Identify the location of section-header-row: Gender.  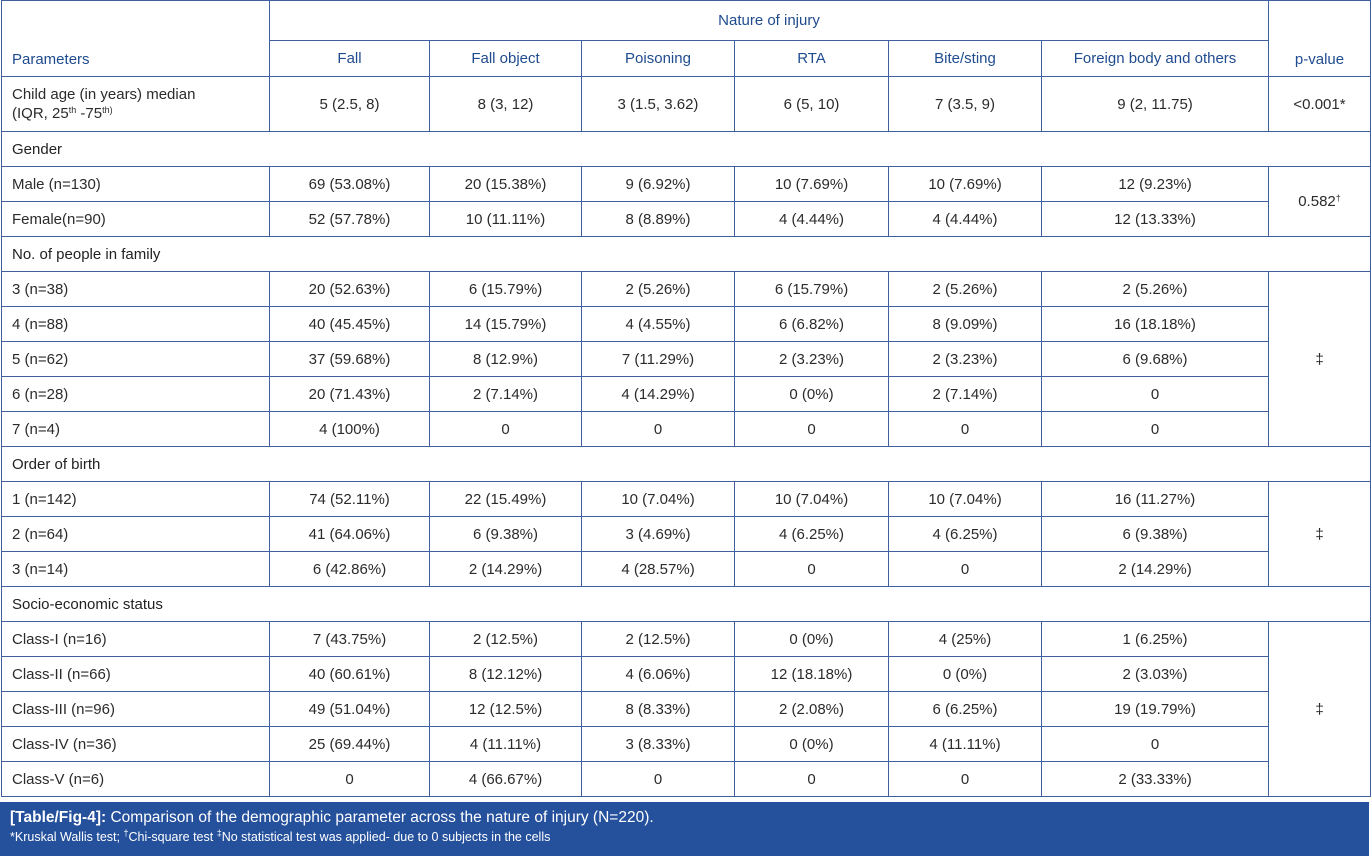
(686, 149).